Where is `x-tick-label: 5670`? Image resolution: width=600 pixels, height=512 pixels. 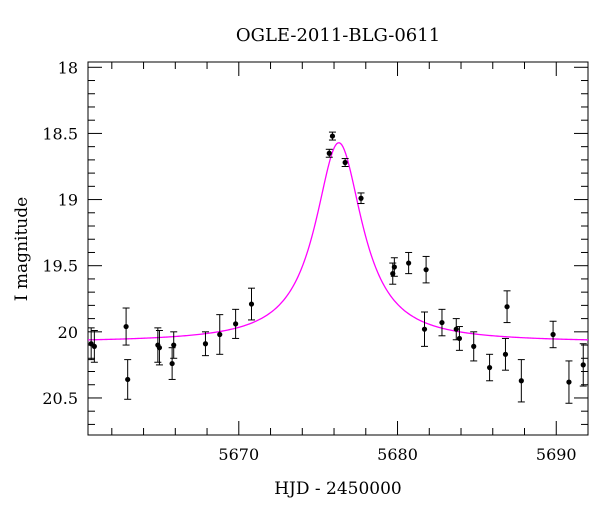
x-tick-label: 5670 is located at coordinates (238, 454).